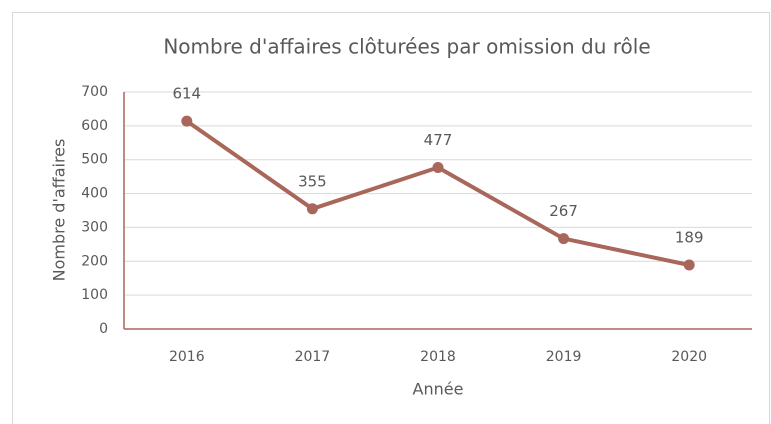  I want to click on x-tick-label: 2019, so click(564, 357).